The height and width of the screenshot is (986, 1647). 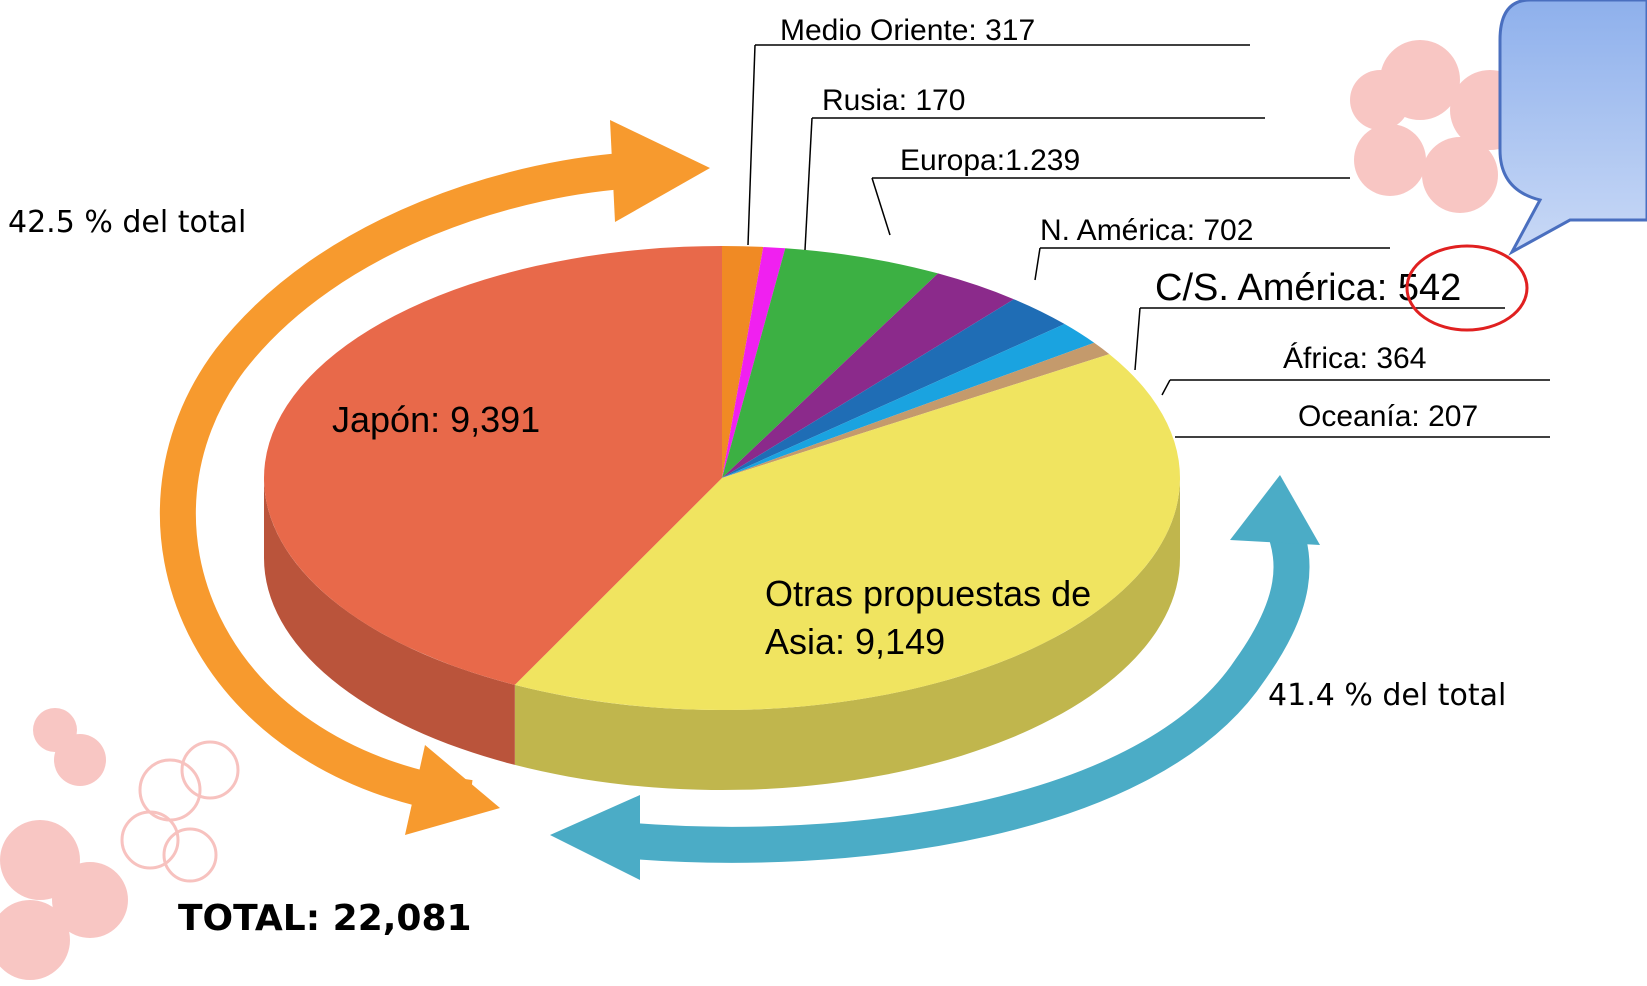 What do you see at coordinates (1387, 695) in the screenshot?
I see `annotation: 41.4 % del total` at bounding box center [1387, 695].